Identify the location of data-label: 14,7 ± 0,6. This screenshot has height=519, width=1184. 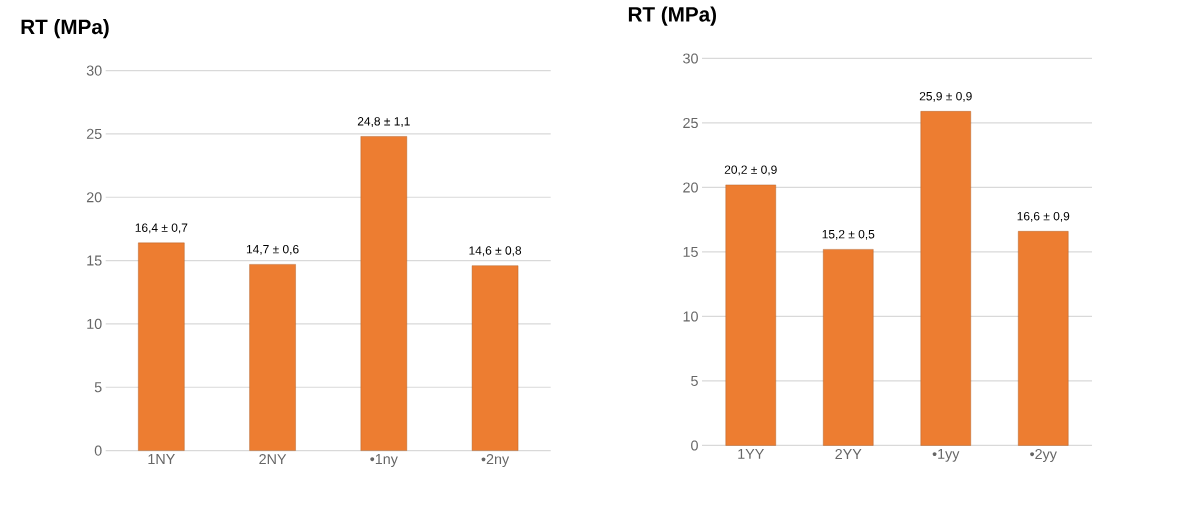
(272, 249).